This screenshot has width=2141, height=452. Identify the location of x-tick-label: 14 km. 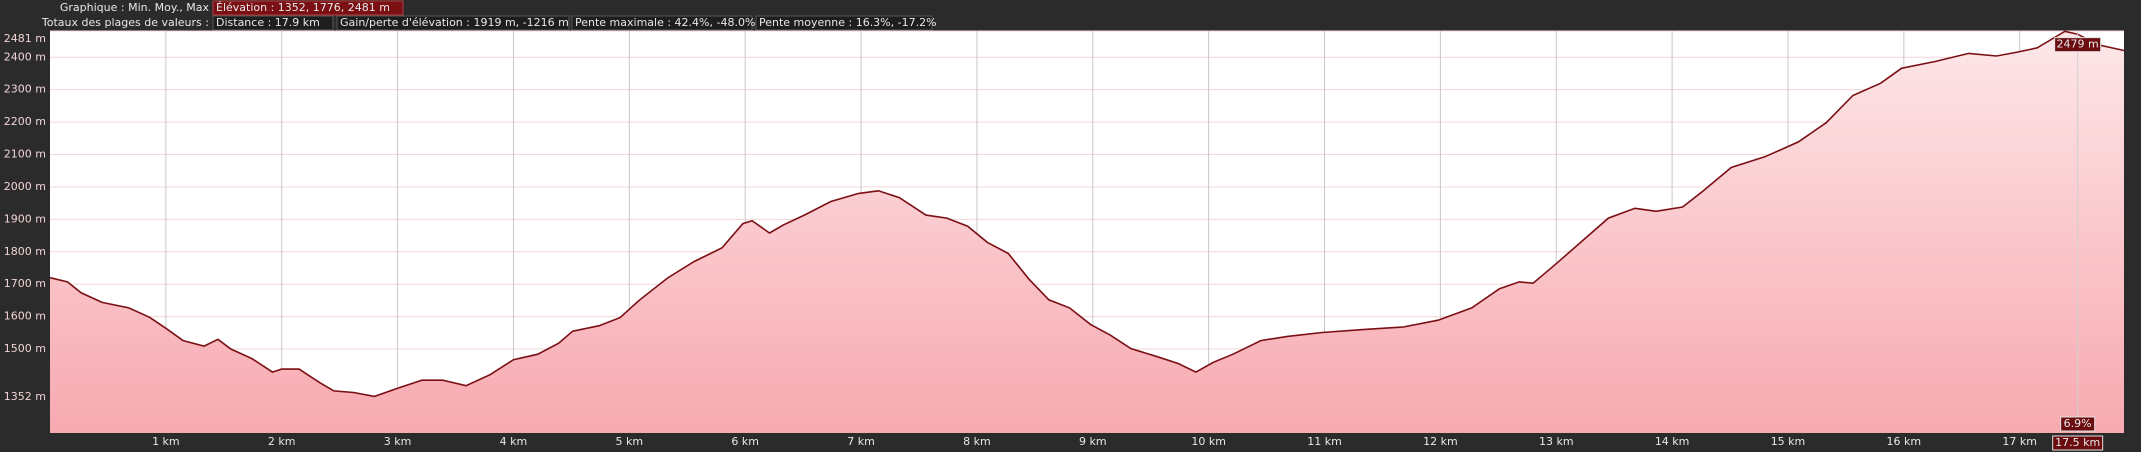
(1672, 441).